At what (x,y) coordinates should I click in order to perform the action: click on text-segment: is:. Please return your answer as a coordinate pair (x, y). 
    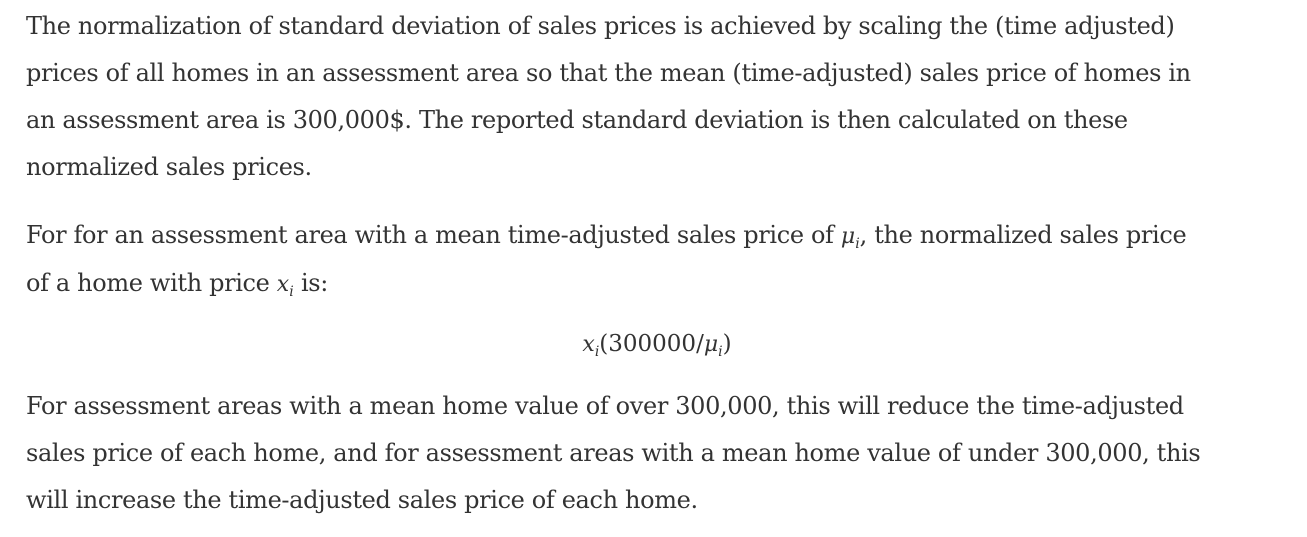
    Looking at the image, I should click on (310, 283).